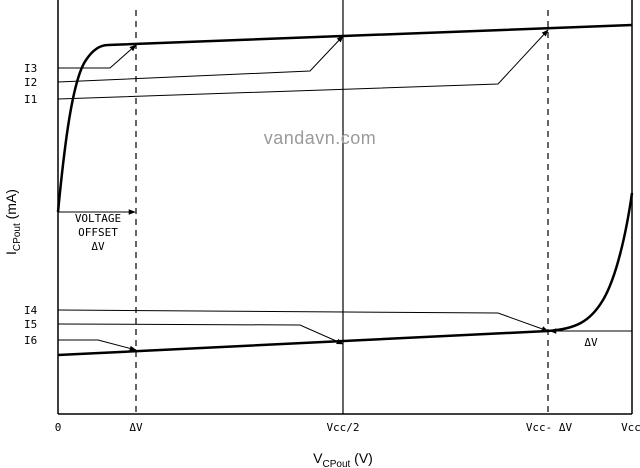  What do you see at coordinates (30, 68) in the screenshot?
I see `label-i3: I3` at bounding box center [30, 68].